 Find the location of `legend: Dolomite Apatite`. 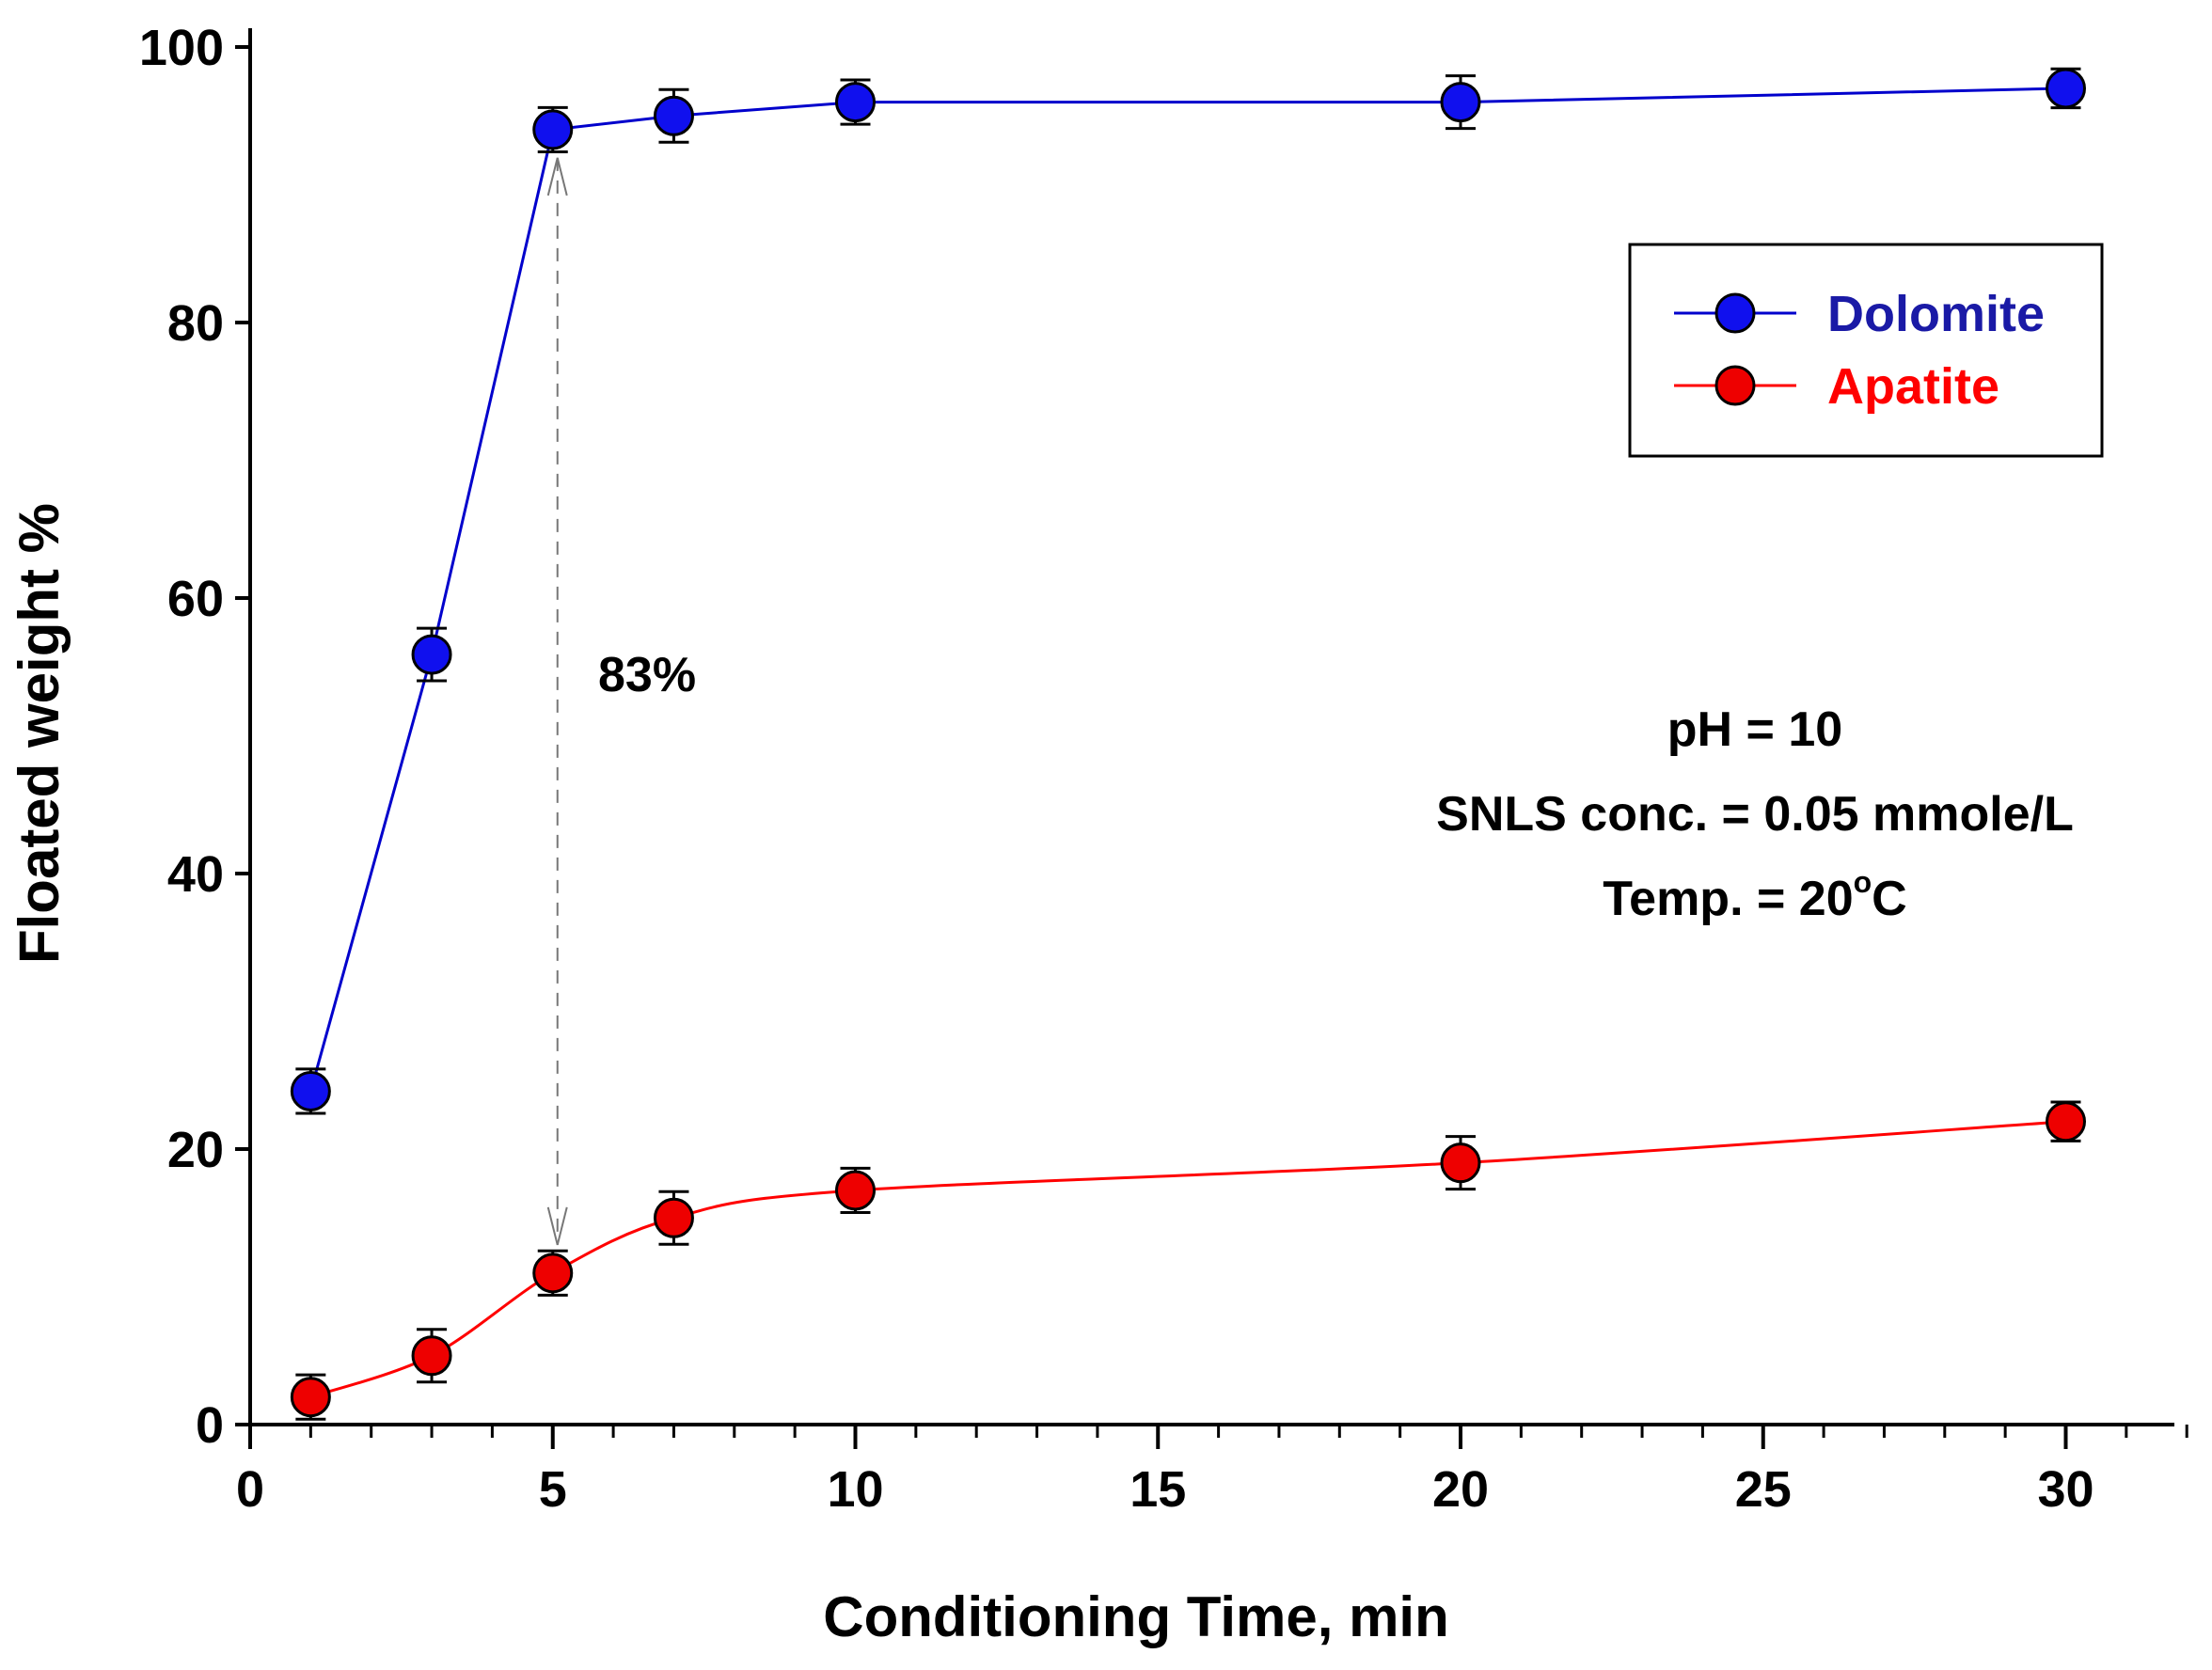

legend: Dolomite Apatite is located at coordinates (1866, 350).